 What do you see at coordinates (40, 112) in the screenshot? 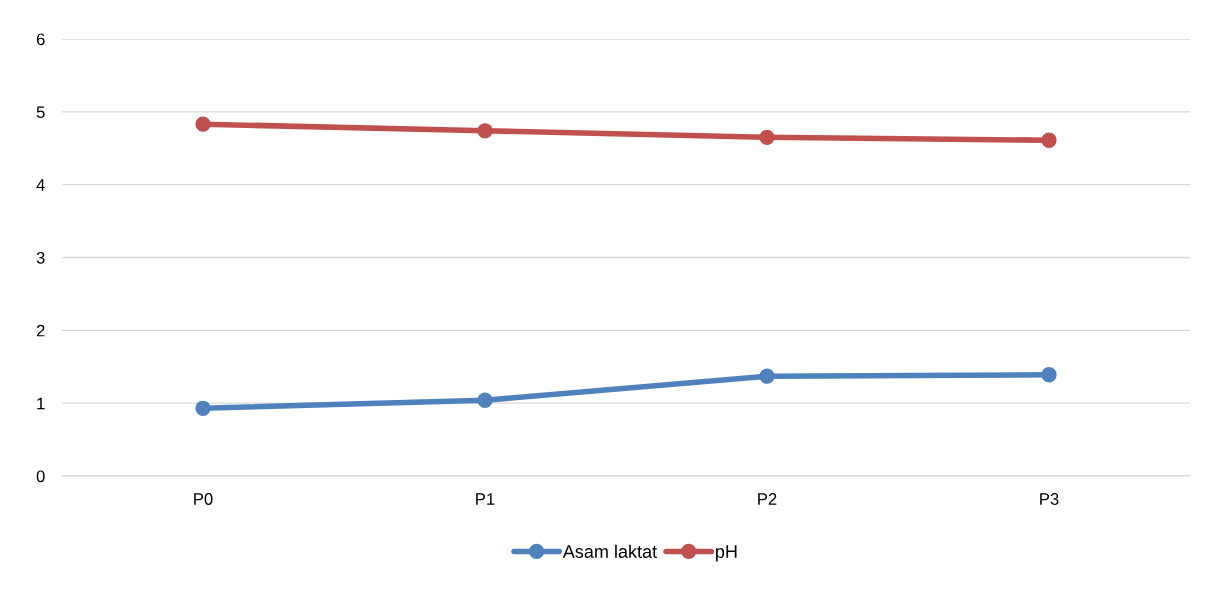
I see `y-tick-label: 5` at bounding box center [40, 112].